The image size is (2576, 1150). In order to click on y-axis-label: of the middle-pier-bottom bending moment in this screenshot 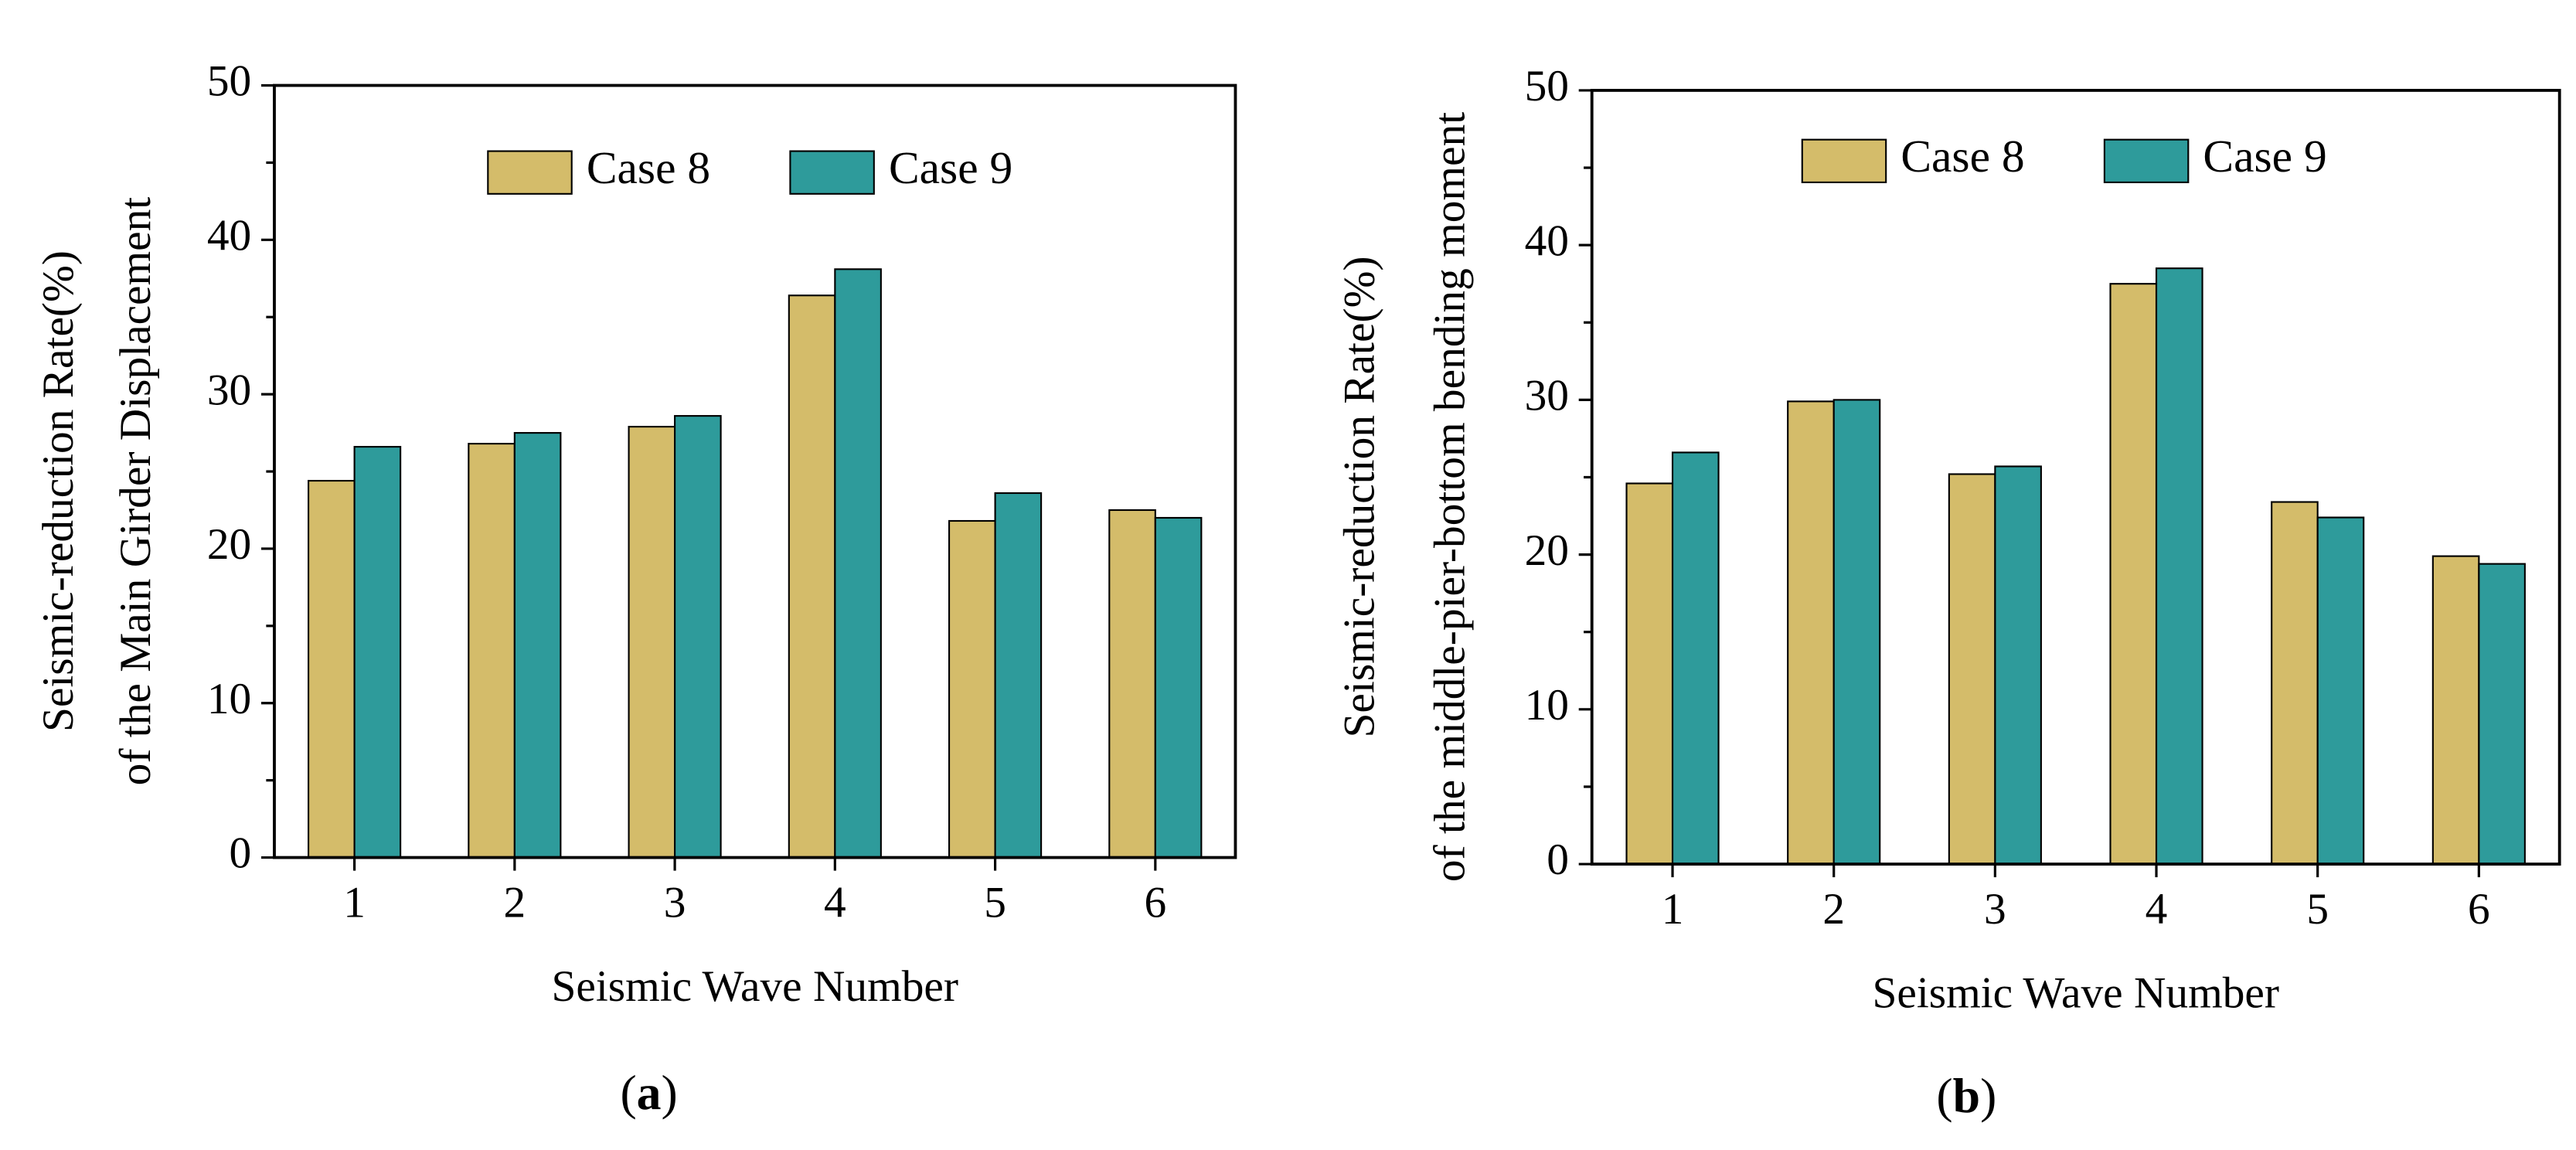, I will do `click(1449, 497)`.